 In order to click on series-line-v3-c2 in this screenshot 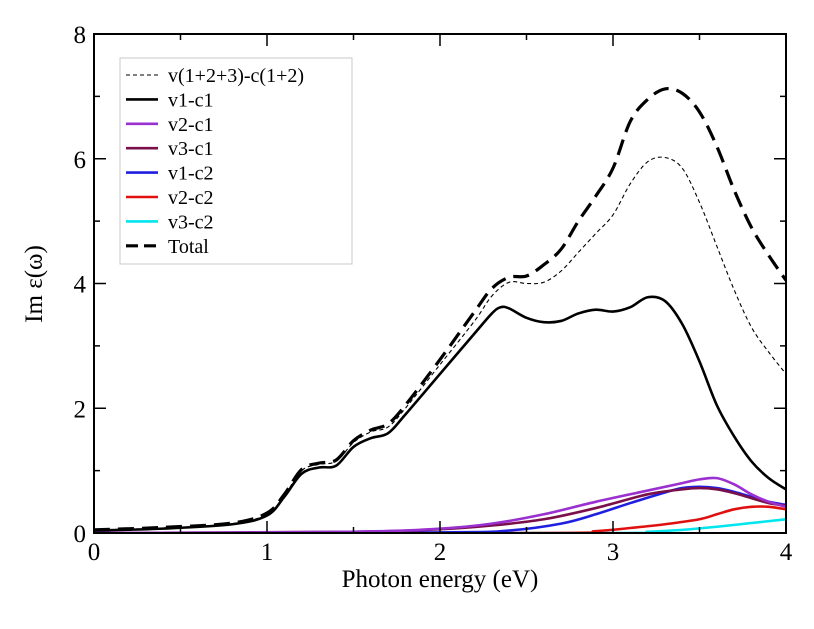, I will do `click(440, 525)`.